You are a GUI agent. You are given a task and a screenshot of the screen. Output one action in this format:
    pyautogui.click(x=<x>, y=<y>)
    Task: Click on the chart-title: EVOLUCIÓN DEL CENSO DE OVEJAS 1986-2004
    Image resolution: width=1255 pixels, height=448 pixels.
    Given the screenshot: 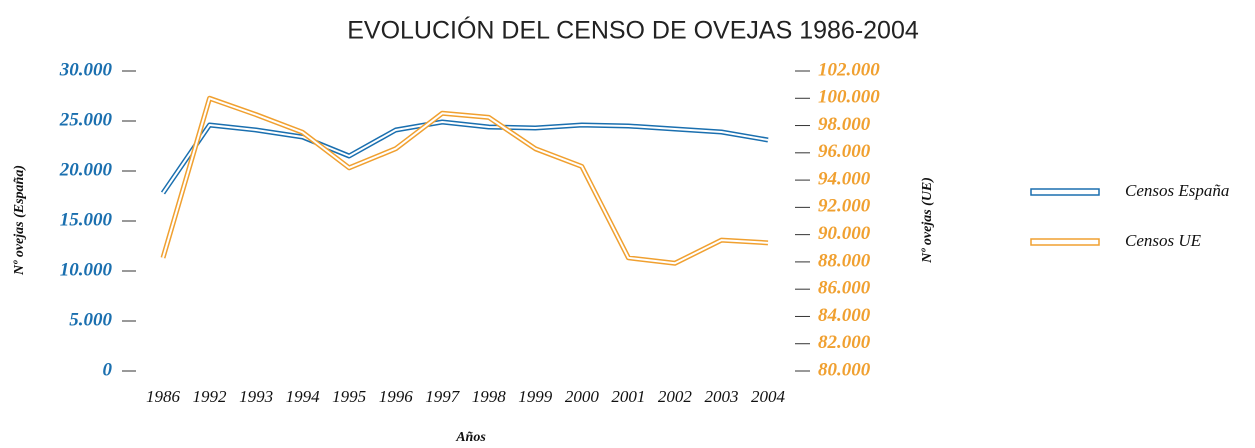 What is the action you would take?
    pyautogui.click(x=633, y=30)
    